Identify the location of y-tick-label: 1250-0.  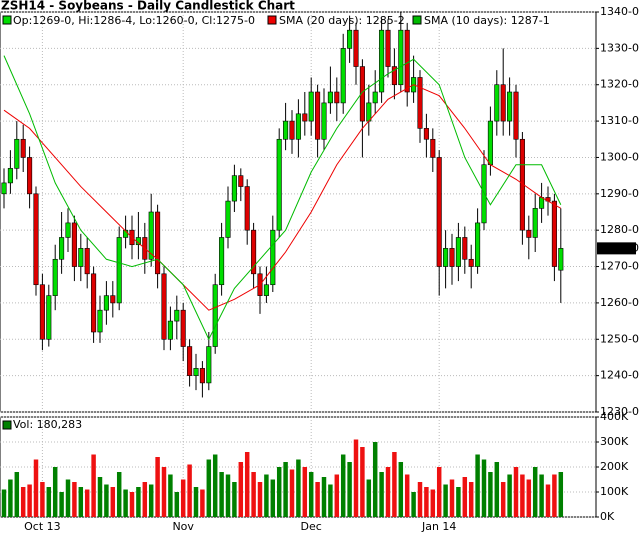
(619, 338).